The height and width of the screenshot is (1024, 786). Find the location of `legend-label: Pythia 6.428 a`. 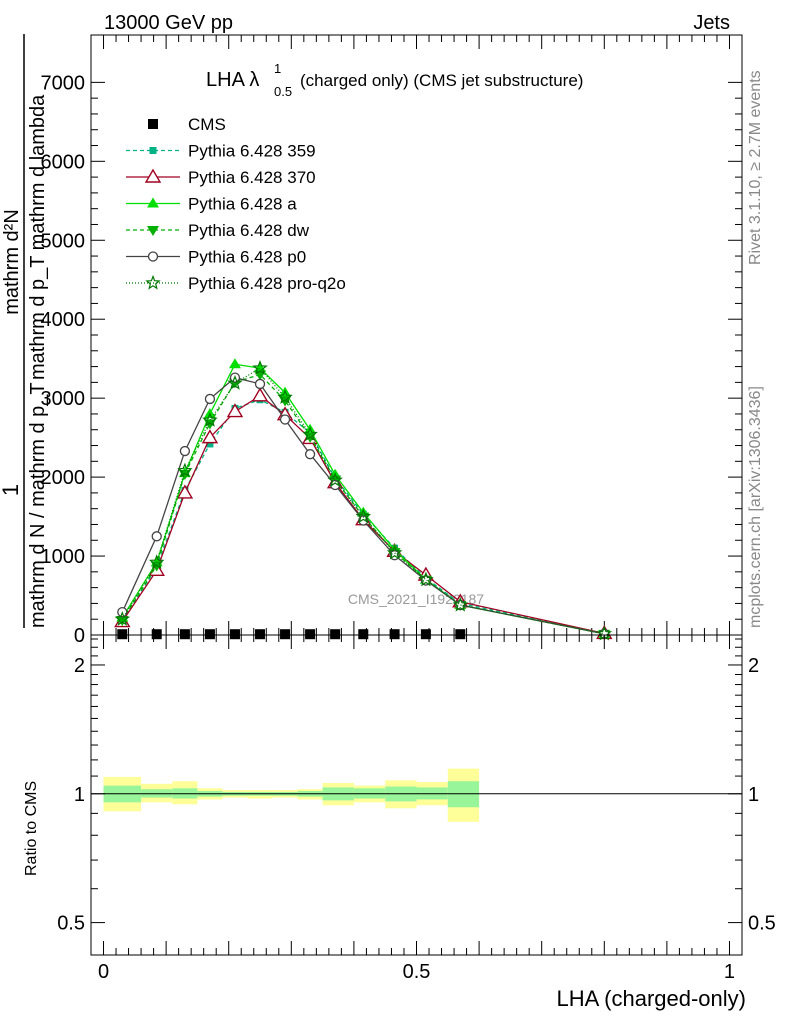

legend-label: Pythia 6.428 a is located at coordinates (242, 204).